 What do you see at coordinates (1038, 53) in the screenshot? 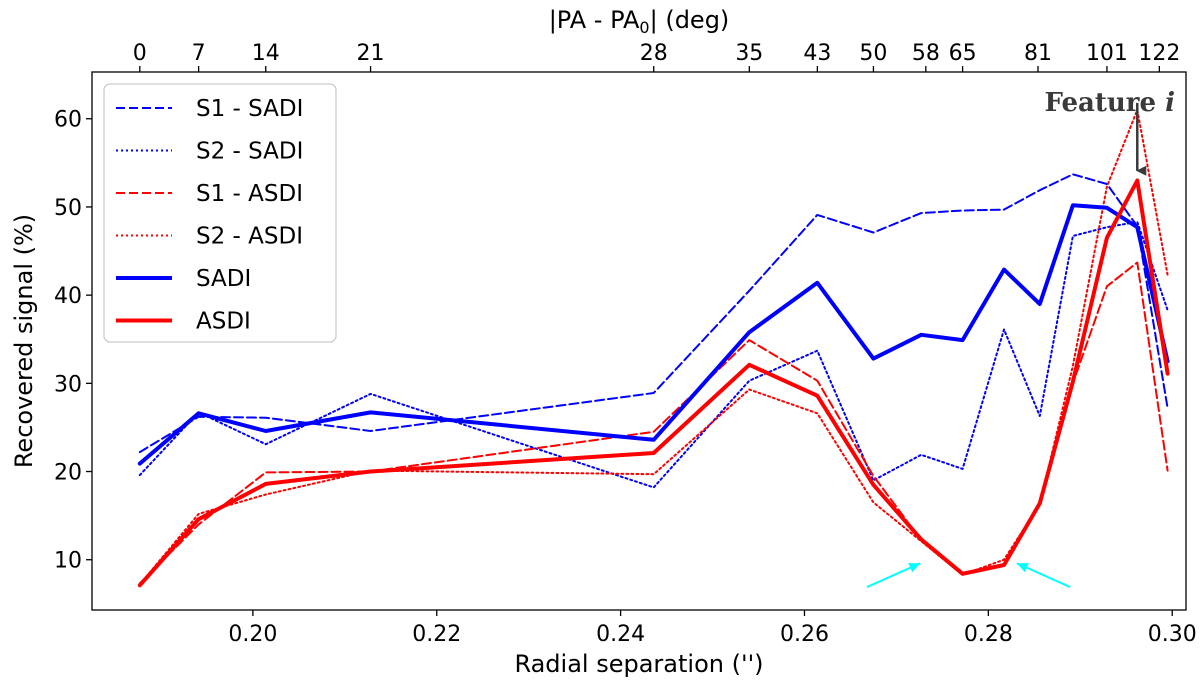
I see `top-tick-label: 81` at bounding box center [1038, 53].